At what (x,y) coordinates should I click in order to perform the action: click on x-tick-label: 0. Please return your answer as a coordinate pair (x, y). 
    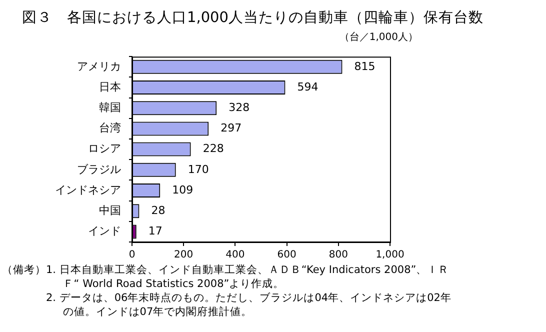
    Looking at the image, I should click on (132, 255).